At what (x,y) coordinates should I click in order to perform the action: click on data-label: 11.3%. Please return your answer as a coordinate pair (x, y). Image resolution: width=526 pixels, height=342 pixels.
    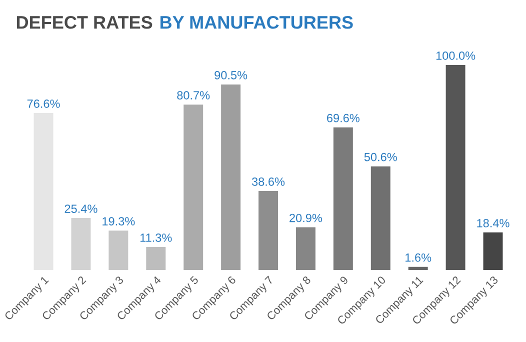
    Looking at the image, I should click on (156, 238).